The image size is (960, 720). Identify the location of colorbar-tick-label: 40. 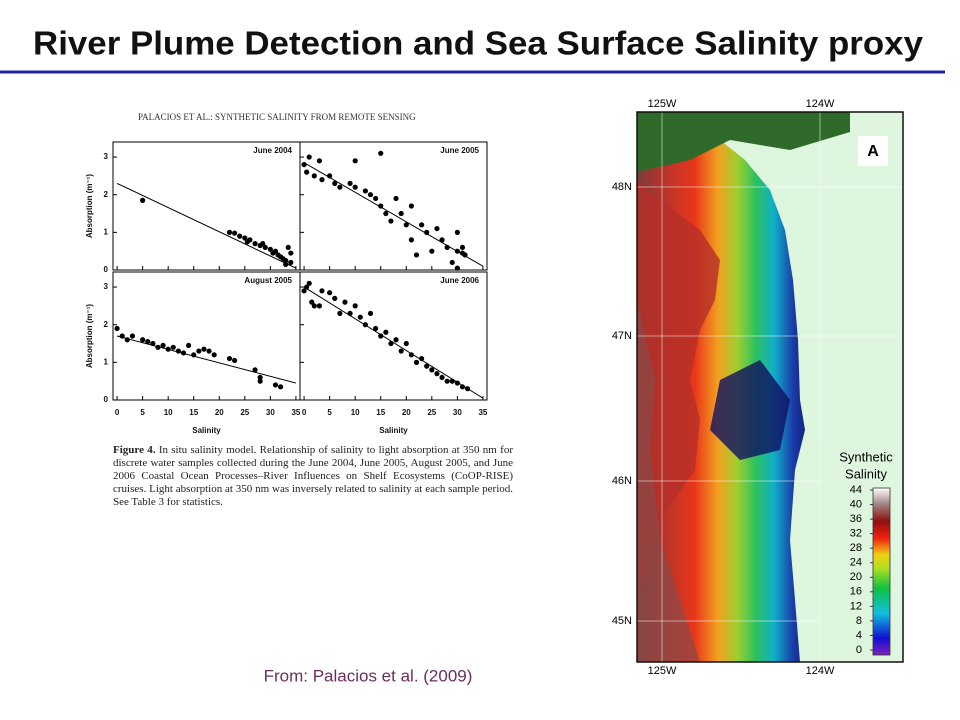
(856, 504).